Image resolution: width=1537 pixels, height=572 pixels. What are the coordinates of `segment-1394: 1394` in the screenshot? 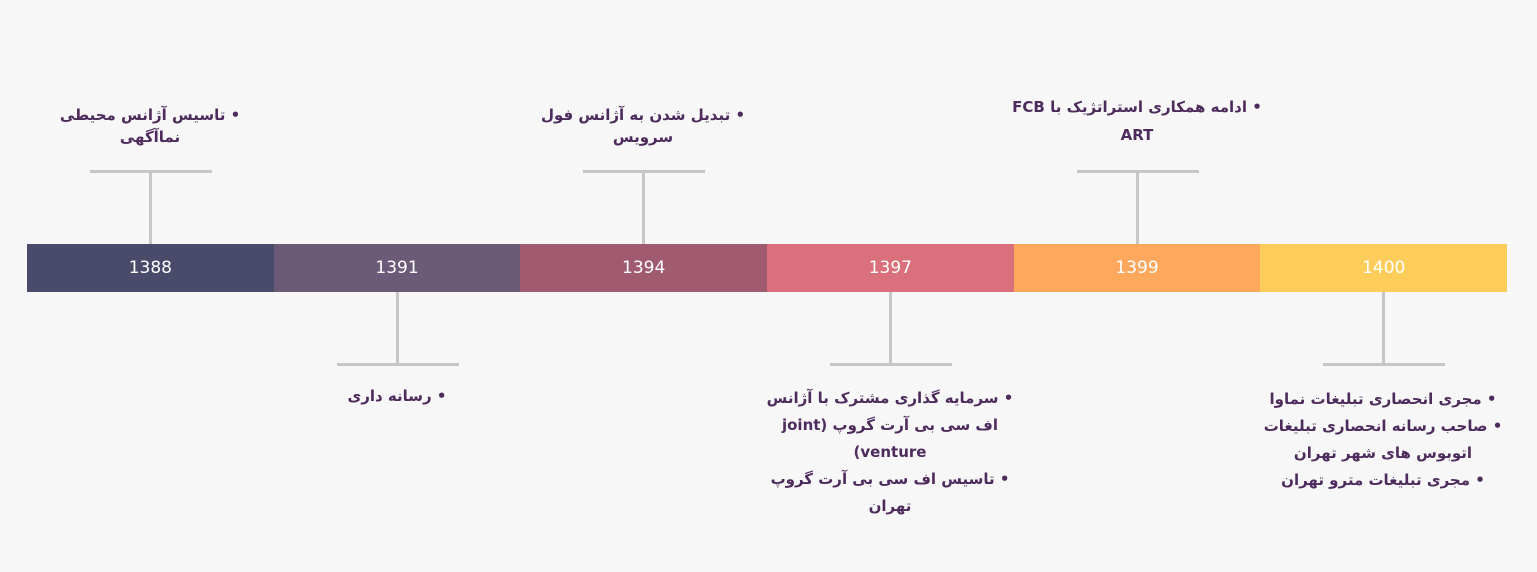 It's located at (644, 268).